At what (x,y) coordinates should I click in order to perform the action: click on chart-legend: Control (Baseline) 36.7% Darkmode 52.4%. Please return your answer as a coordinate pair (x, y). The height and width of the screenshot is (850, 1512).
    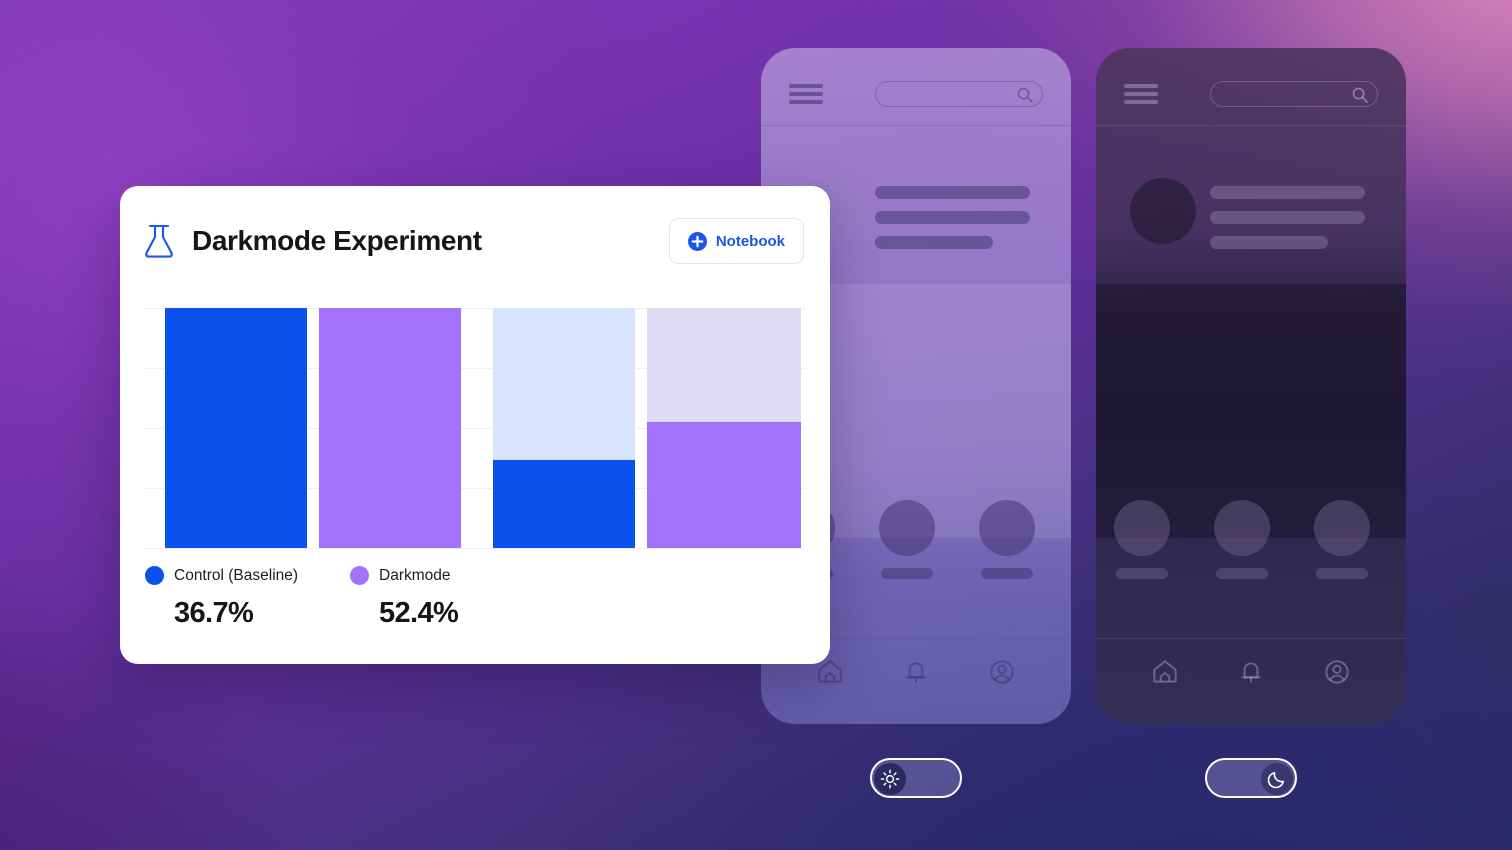
    Looking at the image, I should click on (342, 598).